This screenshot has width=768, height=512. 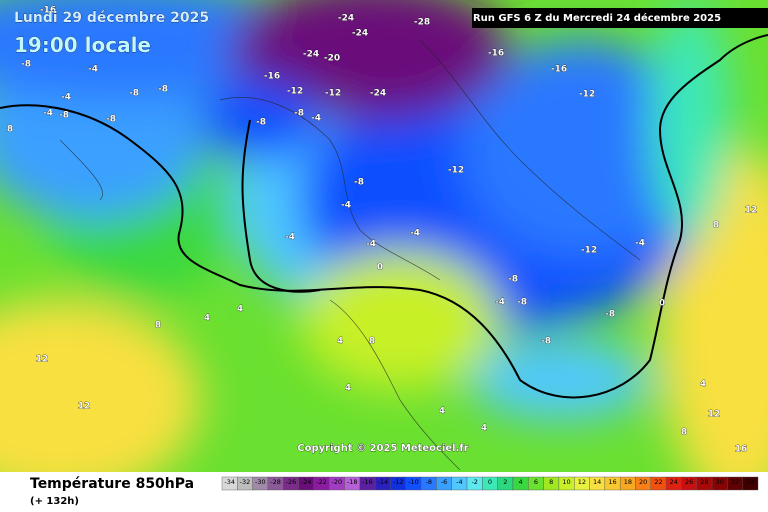 I want to click on scale-label: 20, so click(x=643, y=482).